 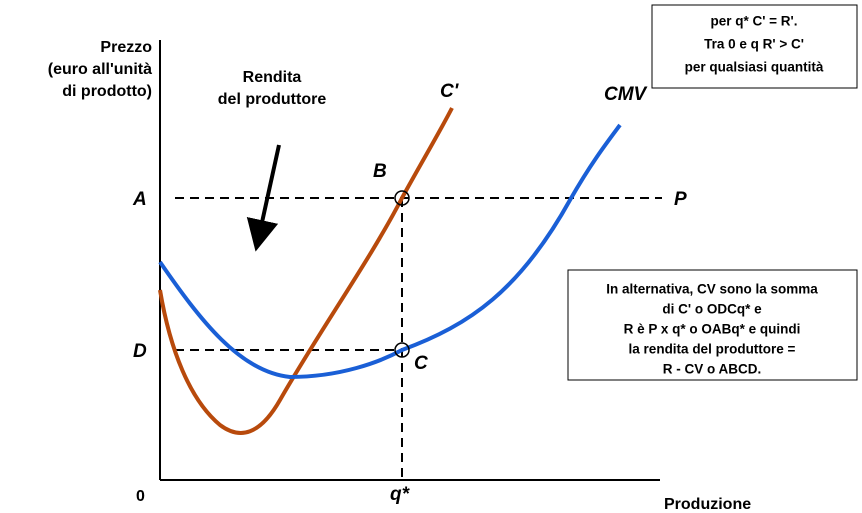 What do you see at coordinates (107, 91) in the screenshot?
I see `y-label: di prodotto)` at bounding box center [107, 91].